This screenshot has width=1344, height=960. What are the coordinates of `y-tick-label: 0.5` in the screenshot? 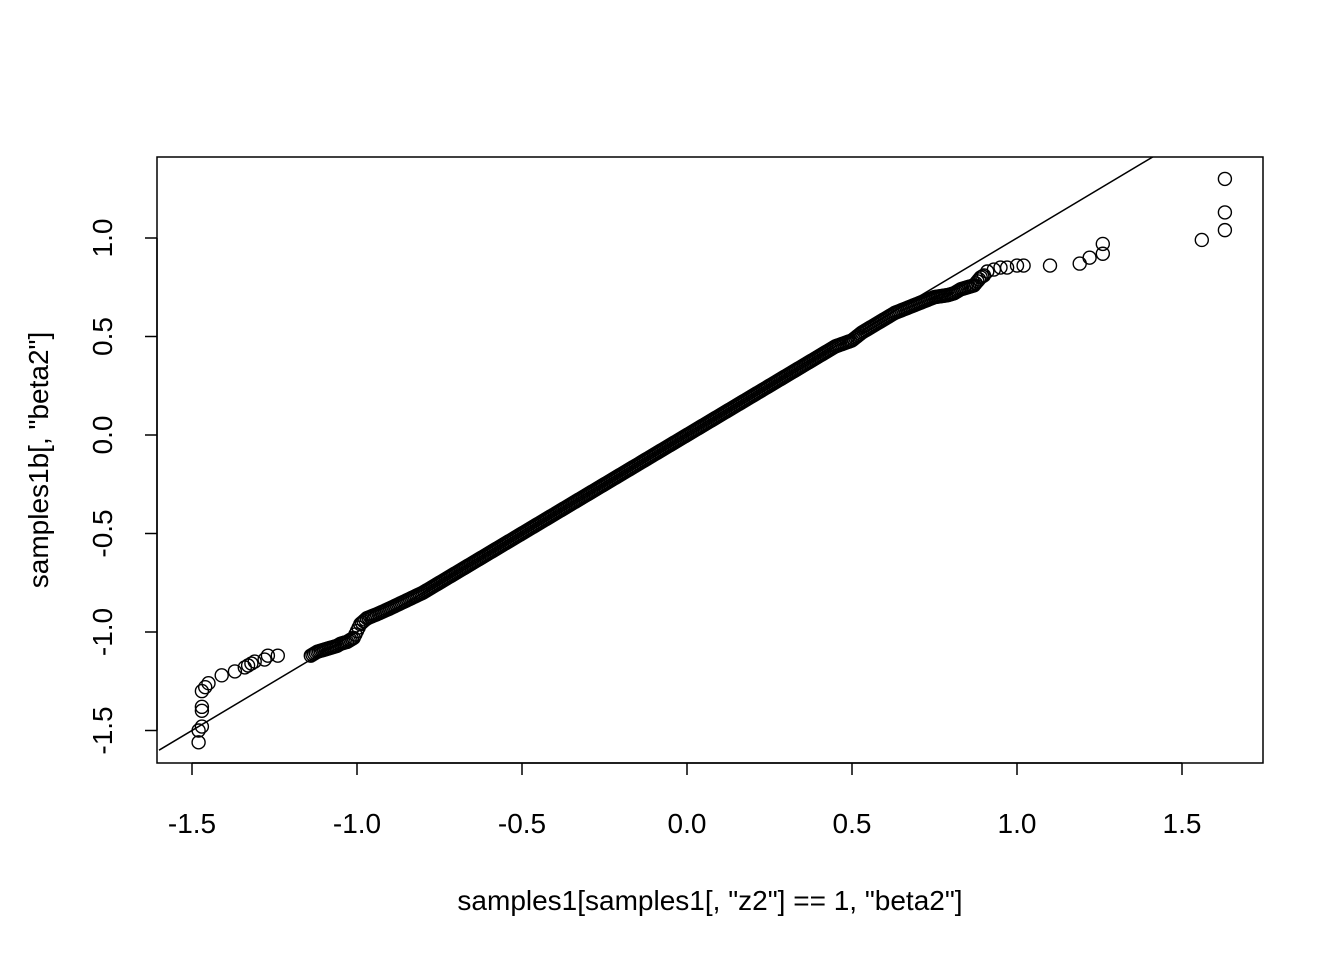 It's located at (102, 336).